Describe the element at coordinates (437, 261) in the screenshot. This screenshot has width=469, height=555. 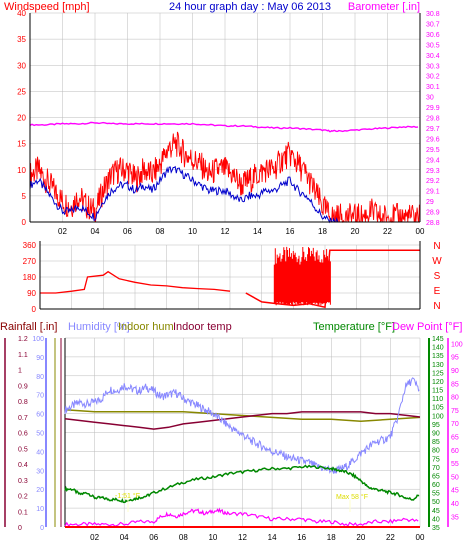
I see `compass-label: W` at that location.